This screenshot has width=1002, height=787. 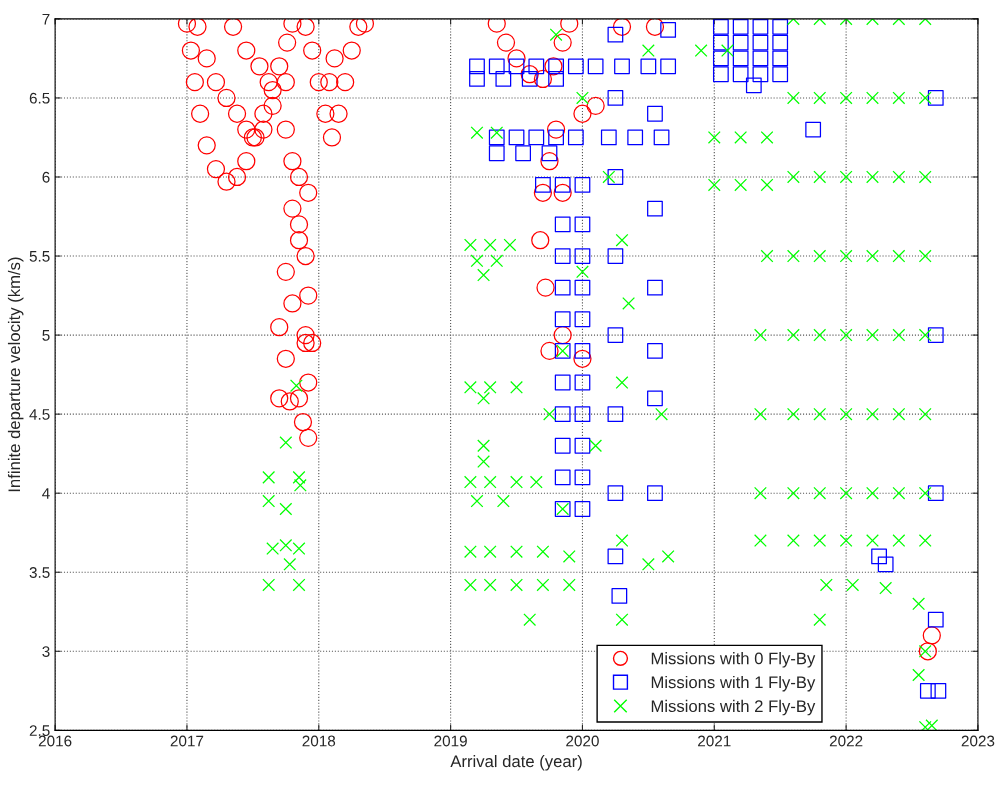 What do you see at coordinates (978, 741) in the screenshot?
I see `x-tick-label: 2023` at bounding box center [978, 741].